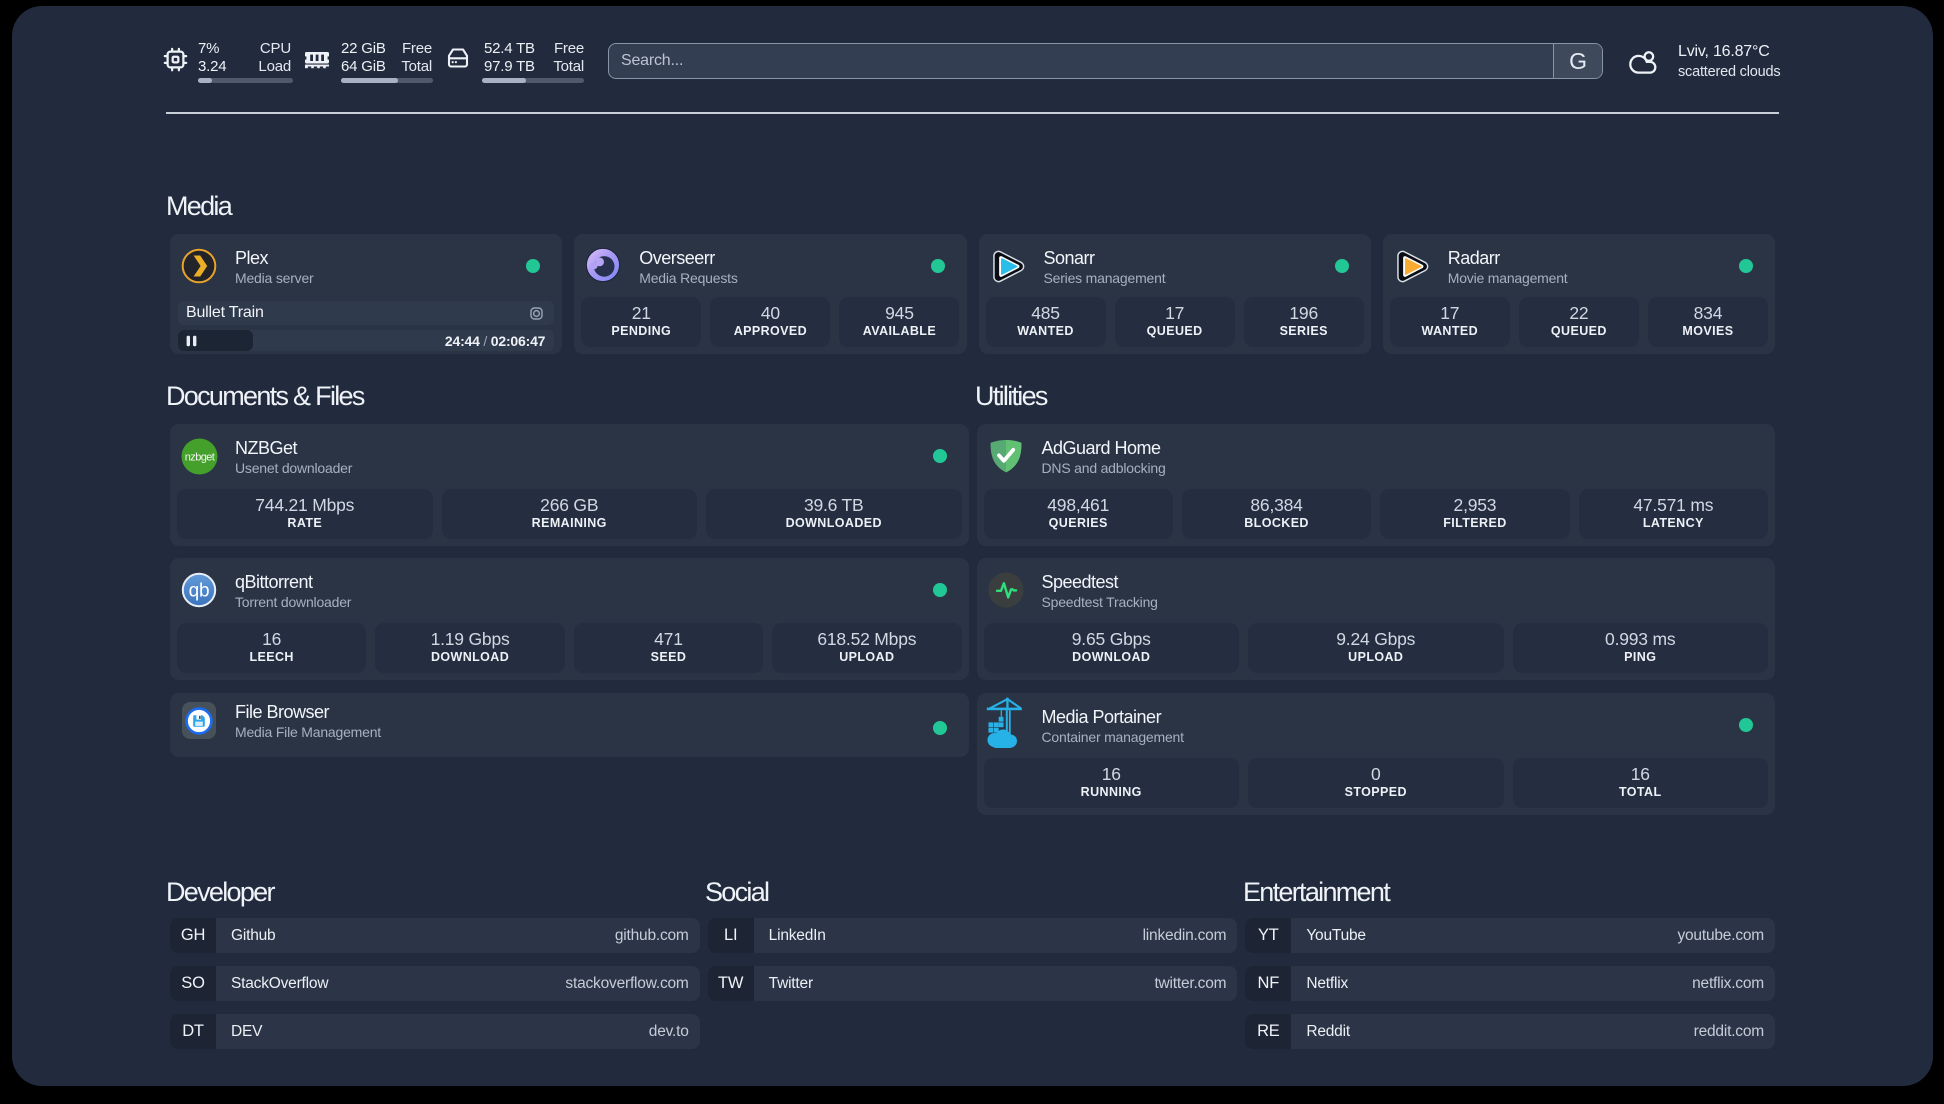 Image resolution: width=1944 pixels, height=1104 pixels. What do you see at coordinates (199, 591) in the screenshot?
I see `svg-text: qb` at bounding box center [199, 591].